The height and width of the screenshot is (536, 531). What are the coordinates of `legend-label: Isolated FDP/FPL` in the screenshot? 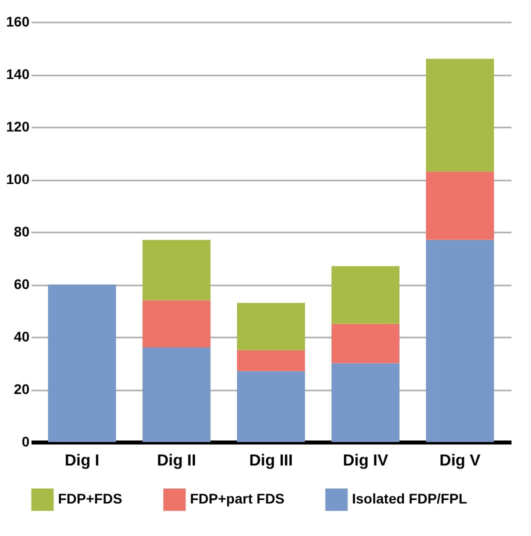 It's located at (410, 498).